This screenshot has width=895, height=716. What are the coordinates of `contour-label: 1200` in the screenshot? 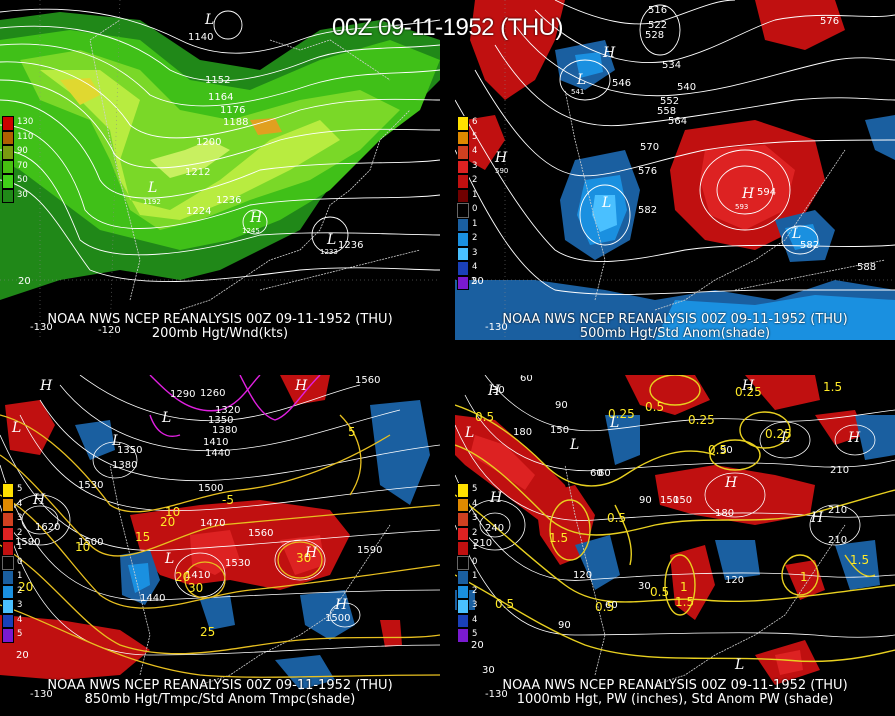 It's located at (209, 142).